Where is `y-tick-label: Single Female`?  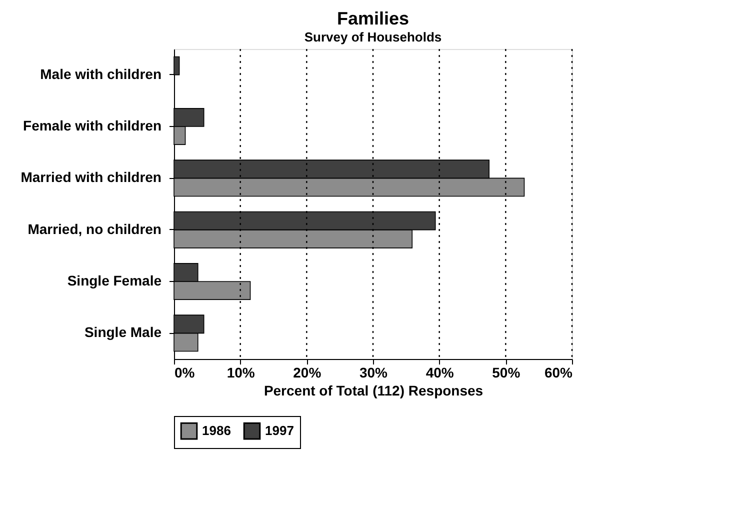
y-tick-label: Single Female is located at coordinates (114, 280).